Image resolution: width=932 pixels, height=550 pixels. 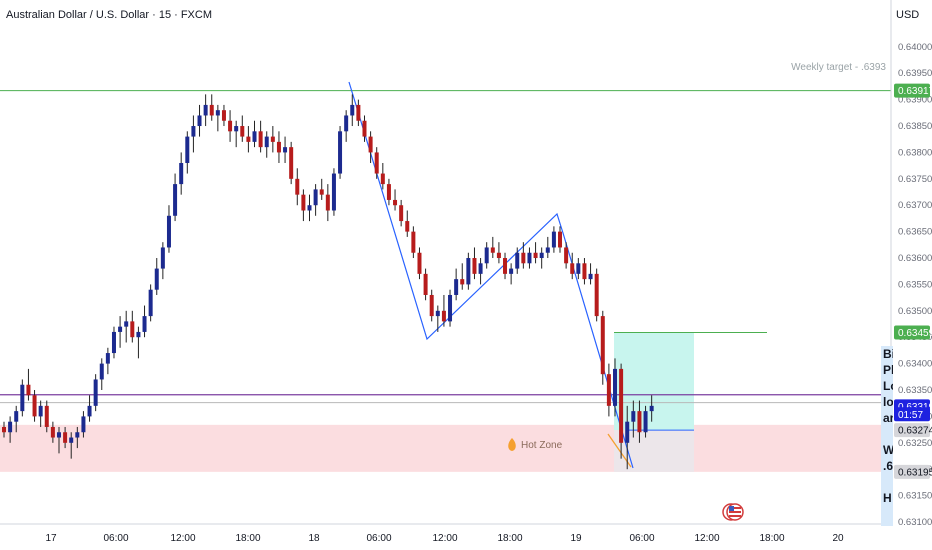 I want to click on price-tick-label: 0.63600, so click(x=915, y=258).